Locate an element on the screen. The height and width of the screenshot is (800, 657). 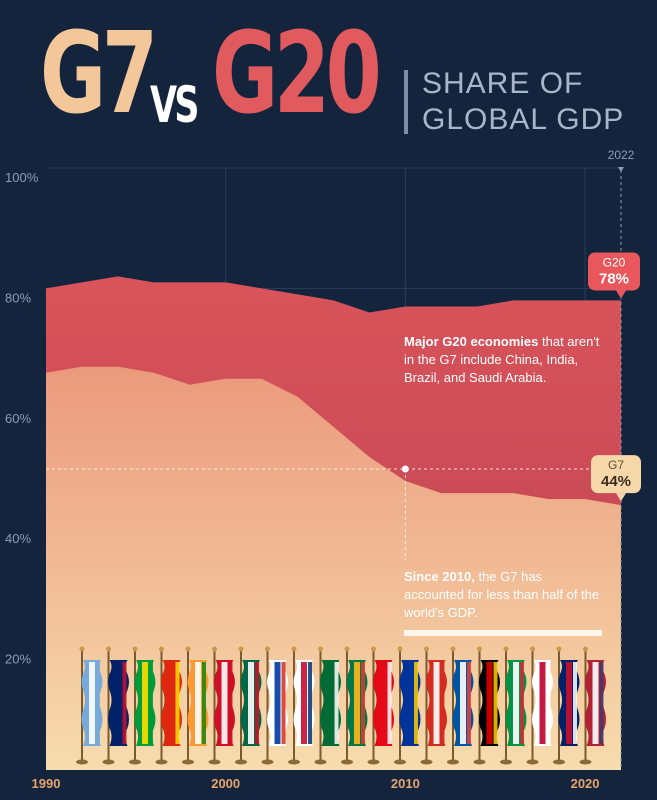
turkey-flag is located at coordinates (380, 705).